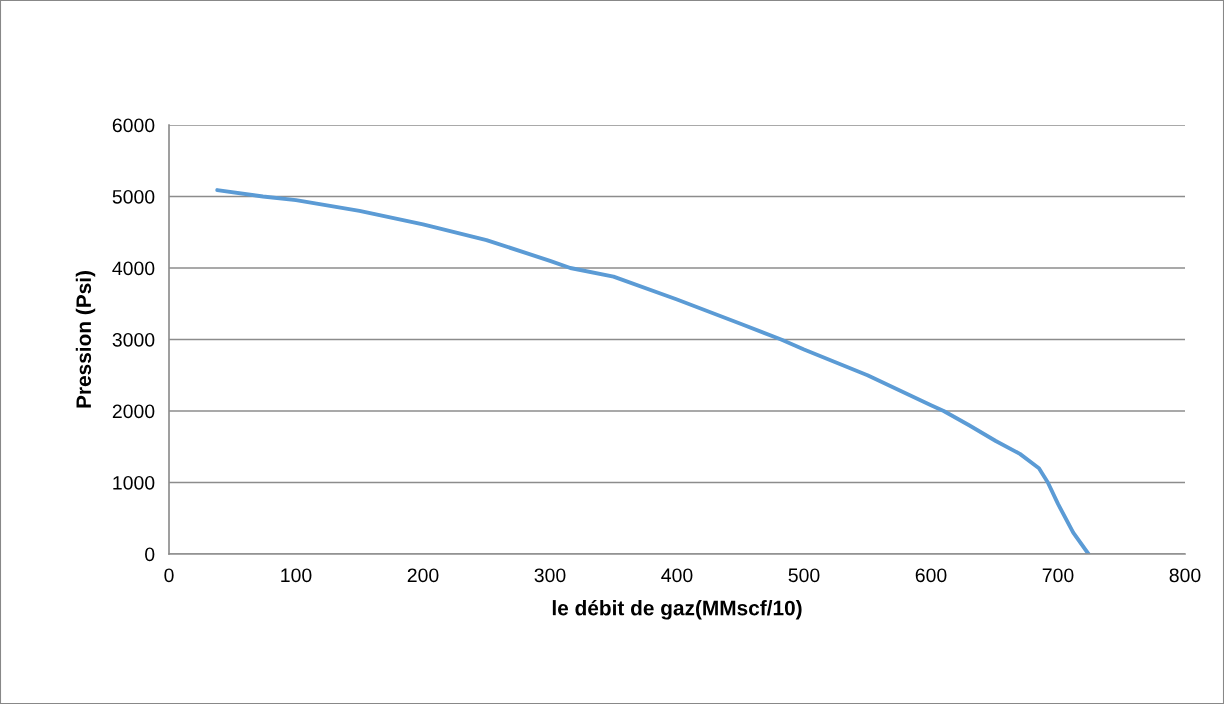  Describe the element at coordinates (804, 575) in the screenshot. I see `x-tick-label: 500` at that location.